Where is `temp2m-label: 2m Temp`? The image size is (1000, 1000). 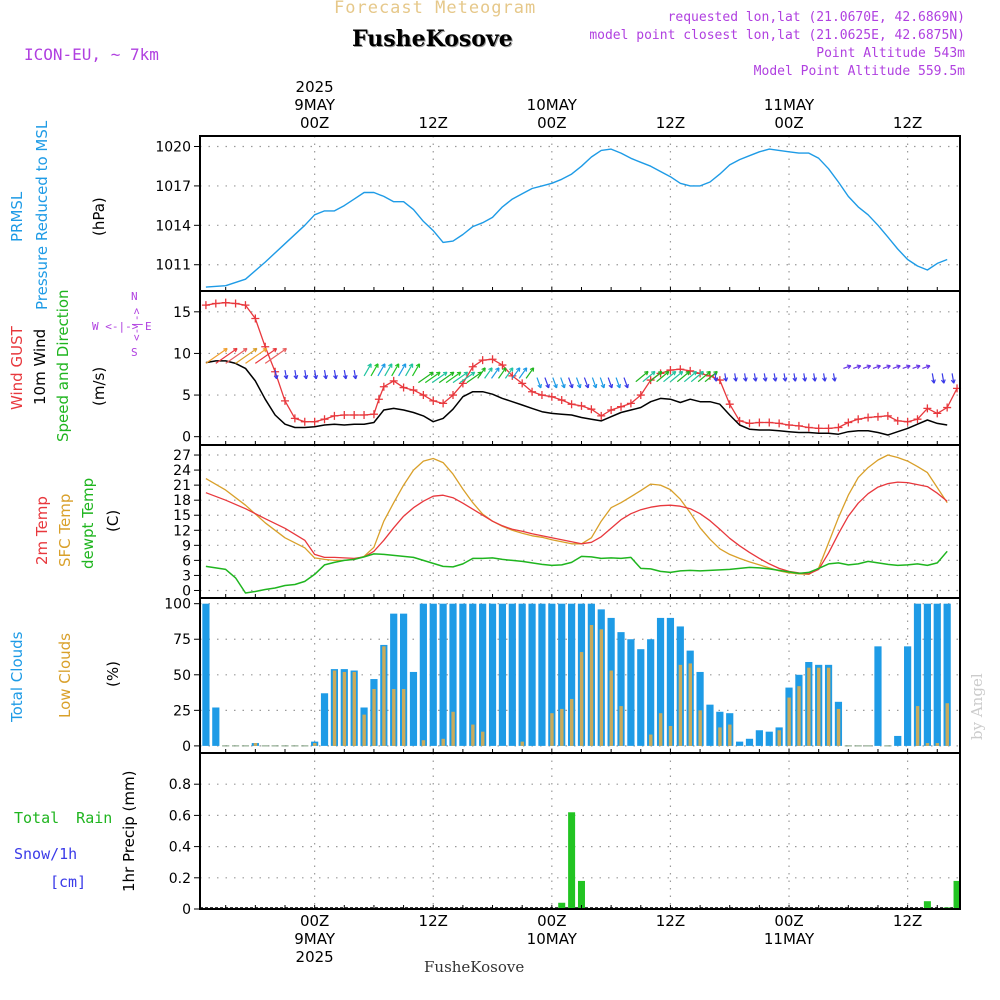
temp2m-label: 2m Temp is located at coordinates (42, 530).